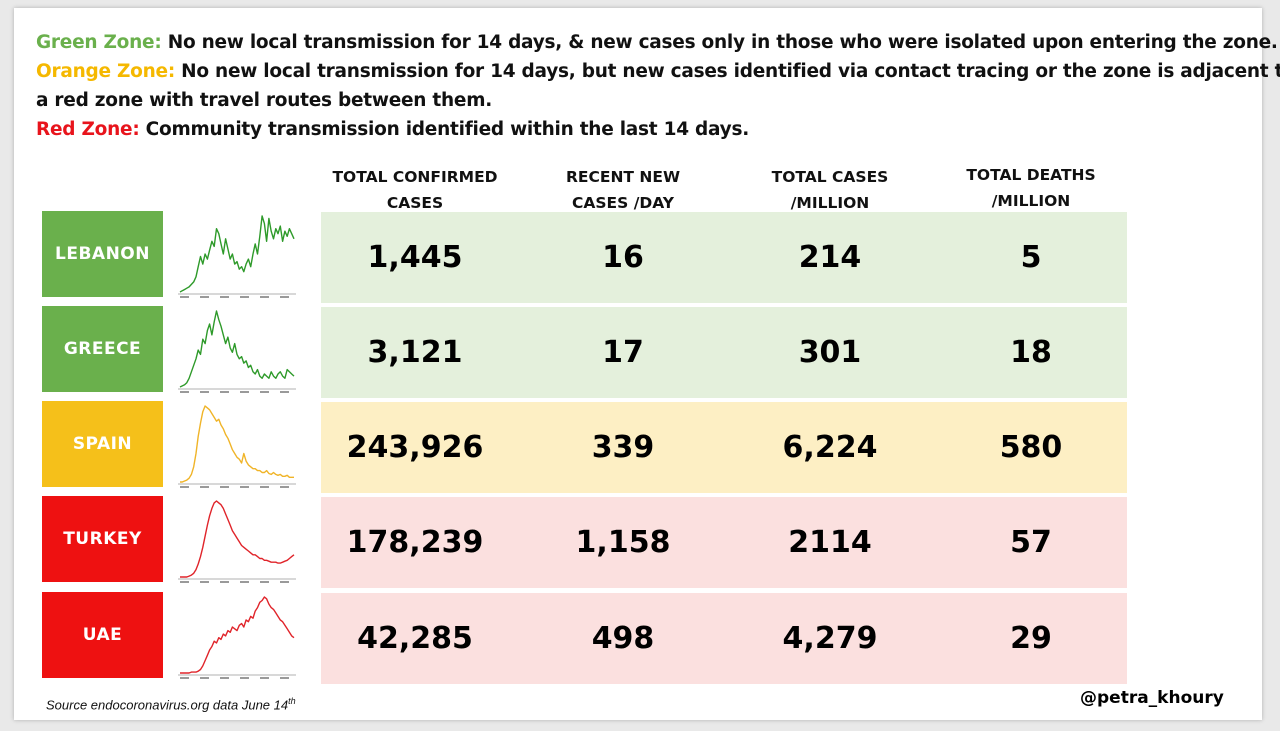 This screenshot has width=1280, height=731. Describe the element at coordinates (1031, 638) in the screenshot. I see `cell-deaths-million: 29` at that location.